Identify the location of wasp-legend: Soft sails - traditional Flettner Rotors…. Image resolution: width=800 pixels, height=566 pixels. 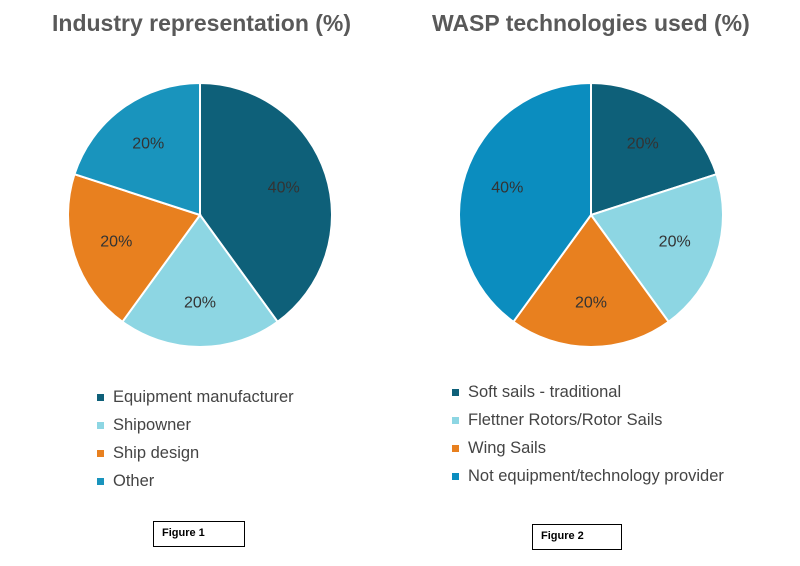
(588, 434).